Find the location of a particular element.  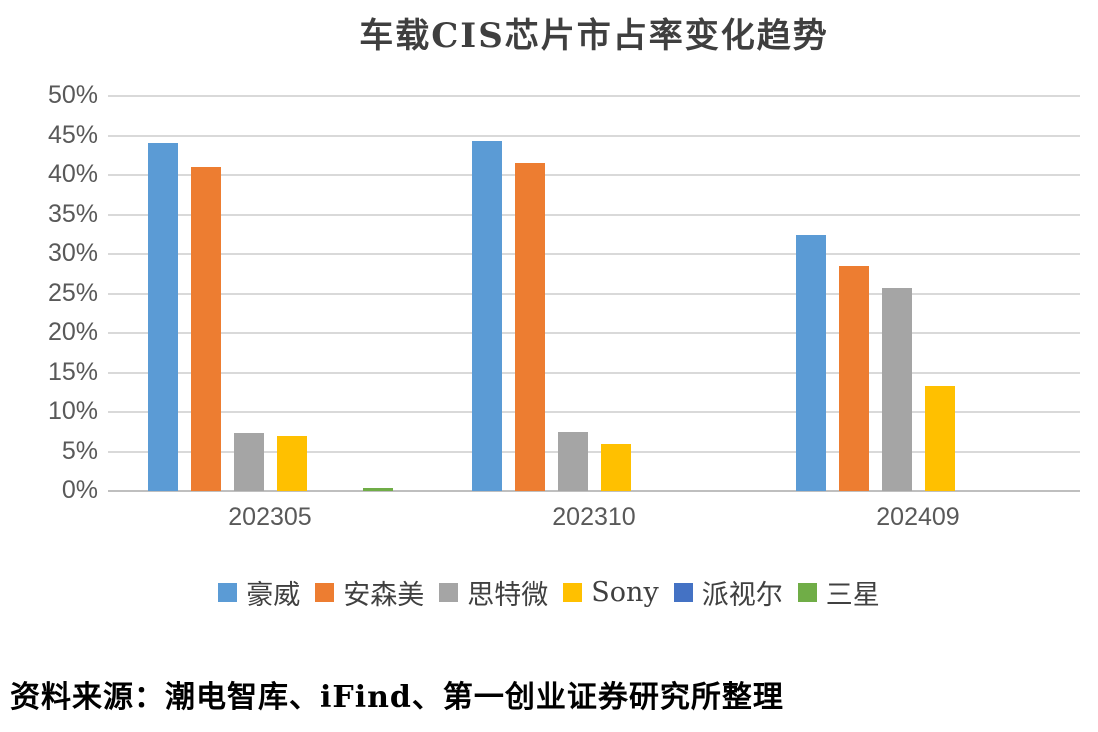

chart-title: 车载CIS芯片市占率变化趋势 is located at coordinates (594, 36).